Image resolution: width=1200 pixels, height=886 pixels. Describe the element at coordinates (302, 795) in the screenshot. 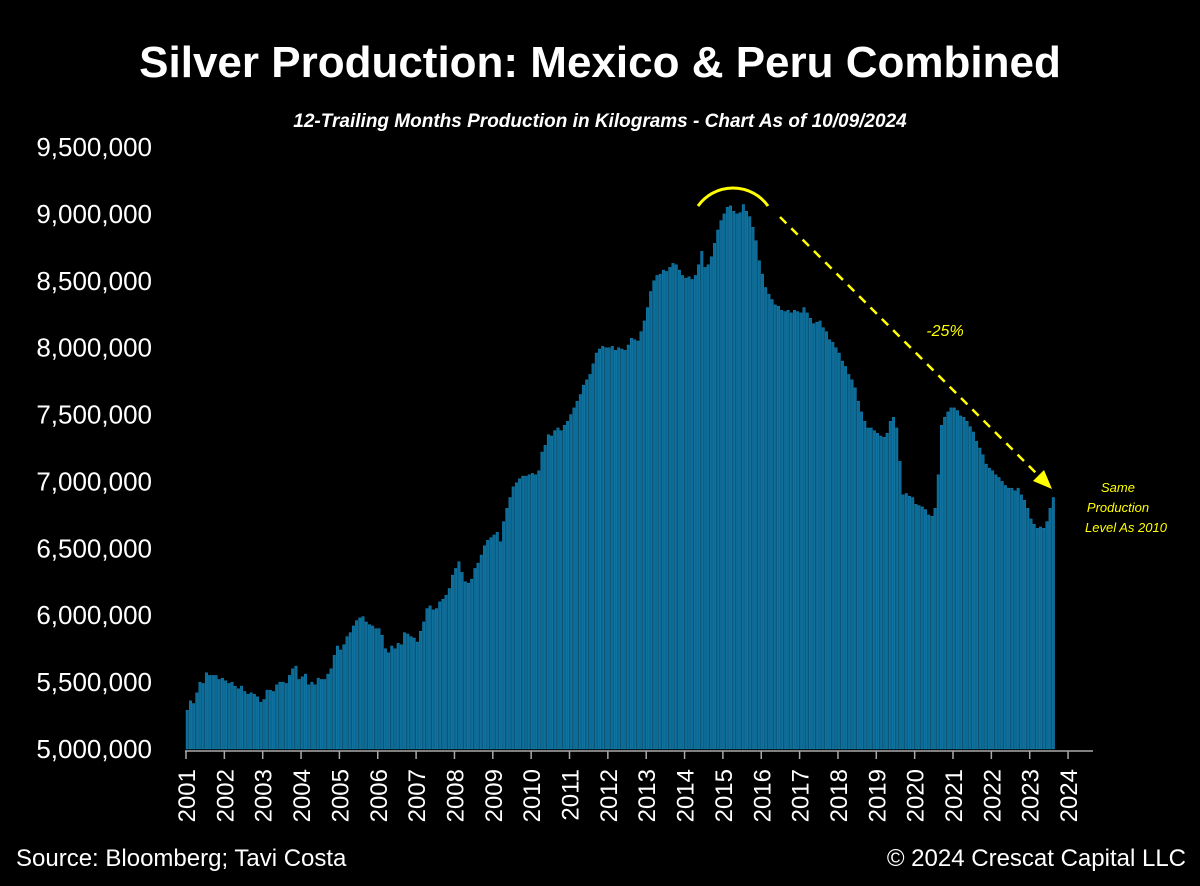

I see `x-tick-label: 2004` at that location.